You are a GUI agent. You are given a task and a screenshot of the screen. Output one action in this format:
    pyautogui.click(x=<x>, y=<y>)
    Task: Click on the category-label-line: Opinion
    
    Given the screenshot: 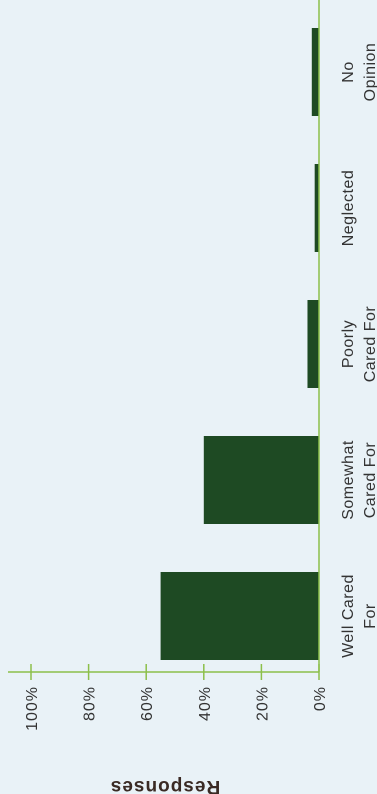 What is the action you would take?
    pyautogui.click(x=369, y=72)
    